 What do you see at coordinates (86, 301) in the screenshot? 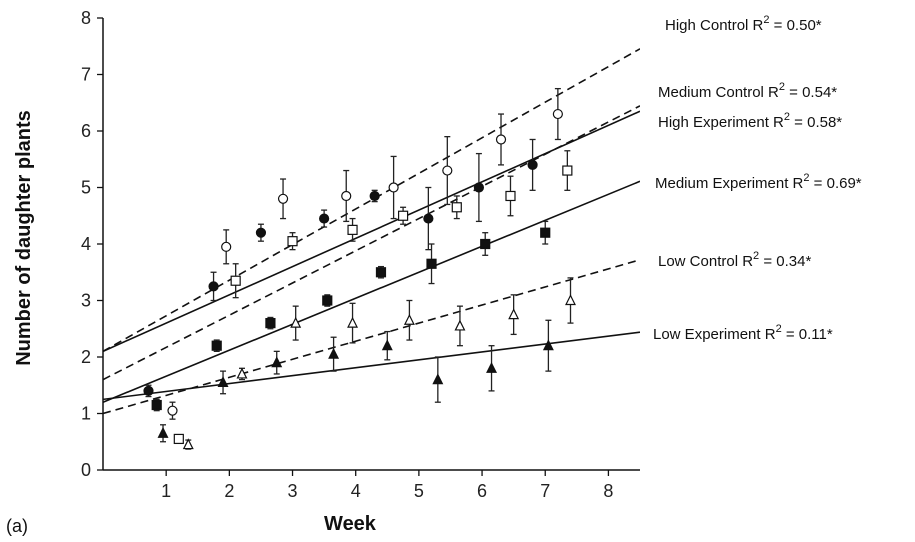
I see `y-tick-label: 3` at bounding box center [86, 301].